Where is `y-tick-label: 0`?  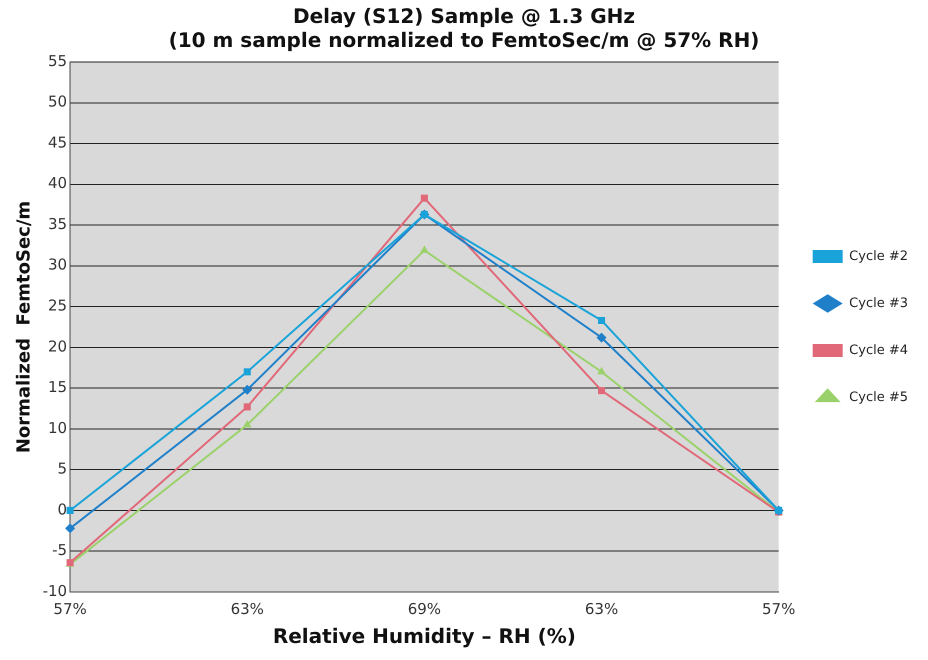
y-tick-label: 0 is located at coordinates (63, 509).